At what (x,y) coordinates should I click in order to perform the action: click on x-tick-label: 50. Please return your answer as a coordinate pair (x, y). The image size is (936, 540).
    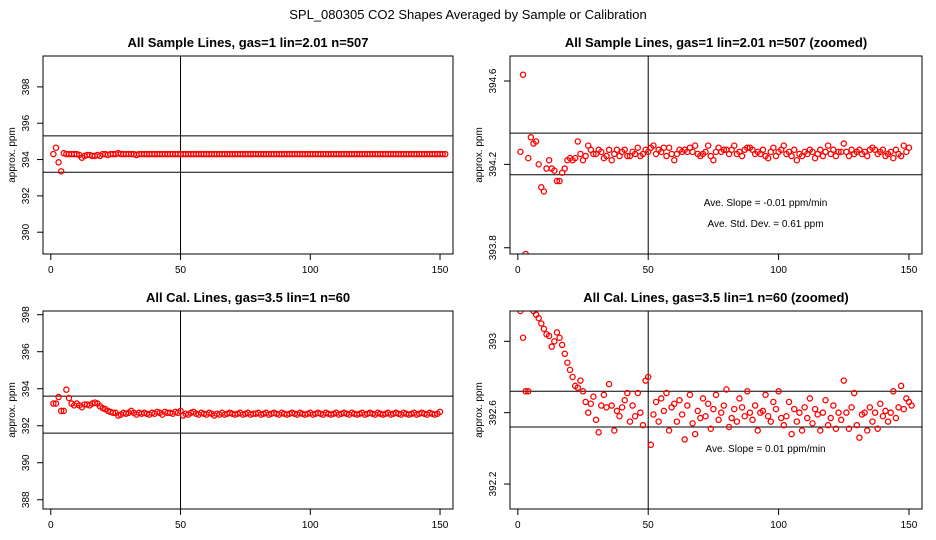
    Looking at the image, I should click on (181, 525).